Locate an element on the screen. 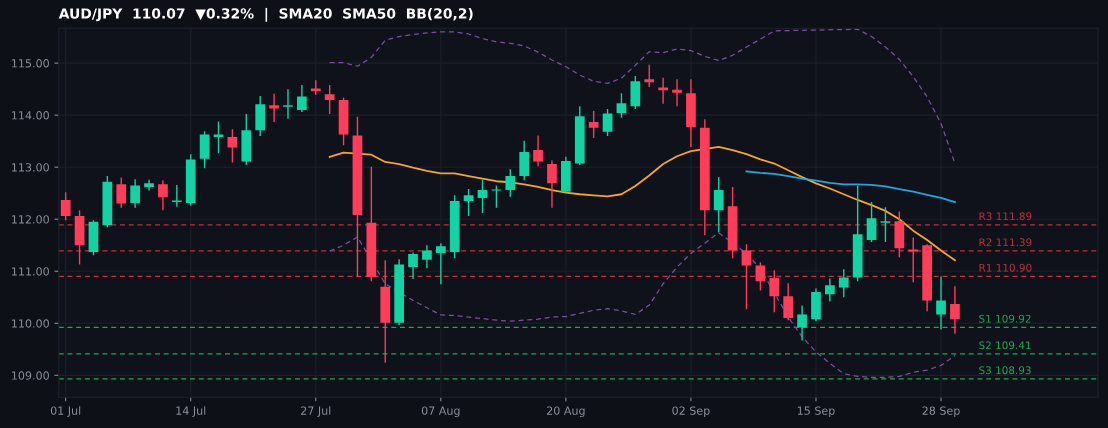 The height and width of the screenshot is (428, 1108). y-tick-label: 110.00 is located at coordinates (30, 323).